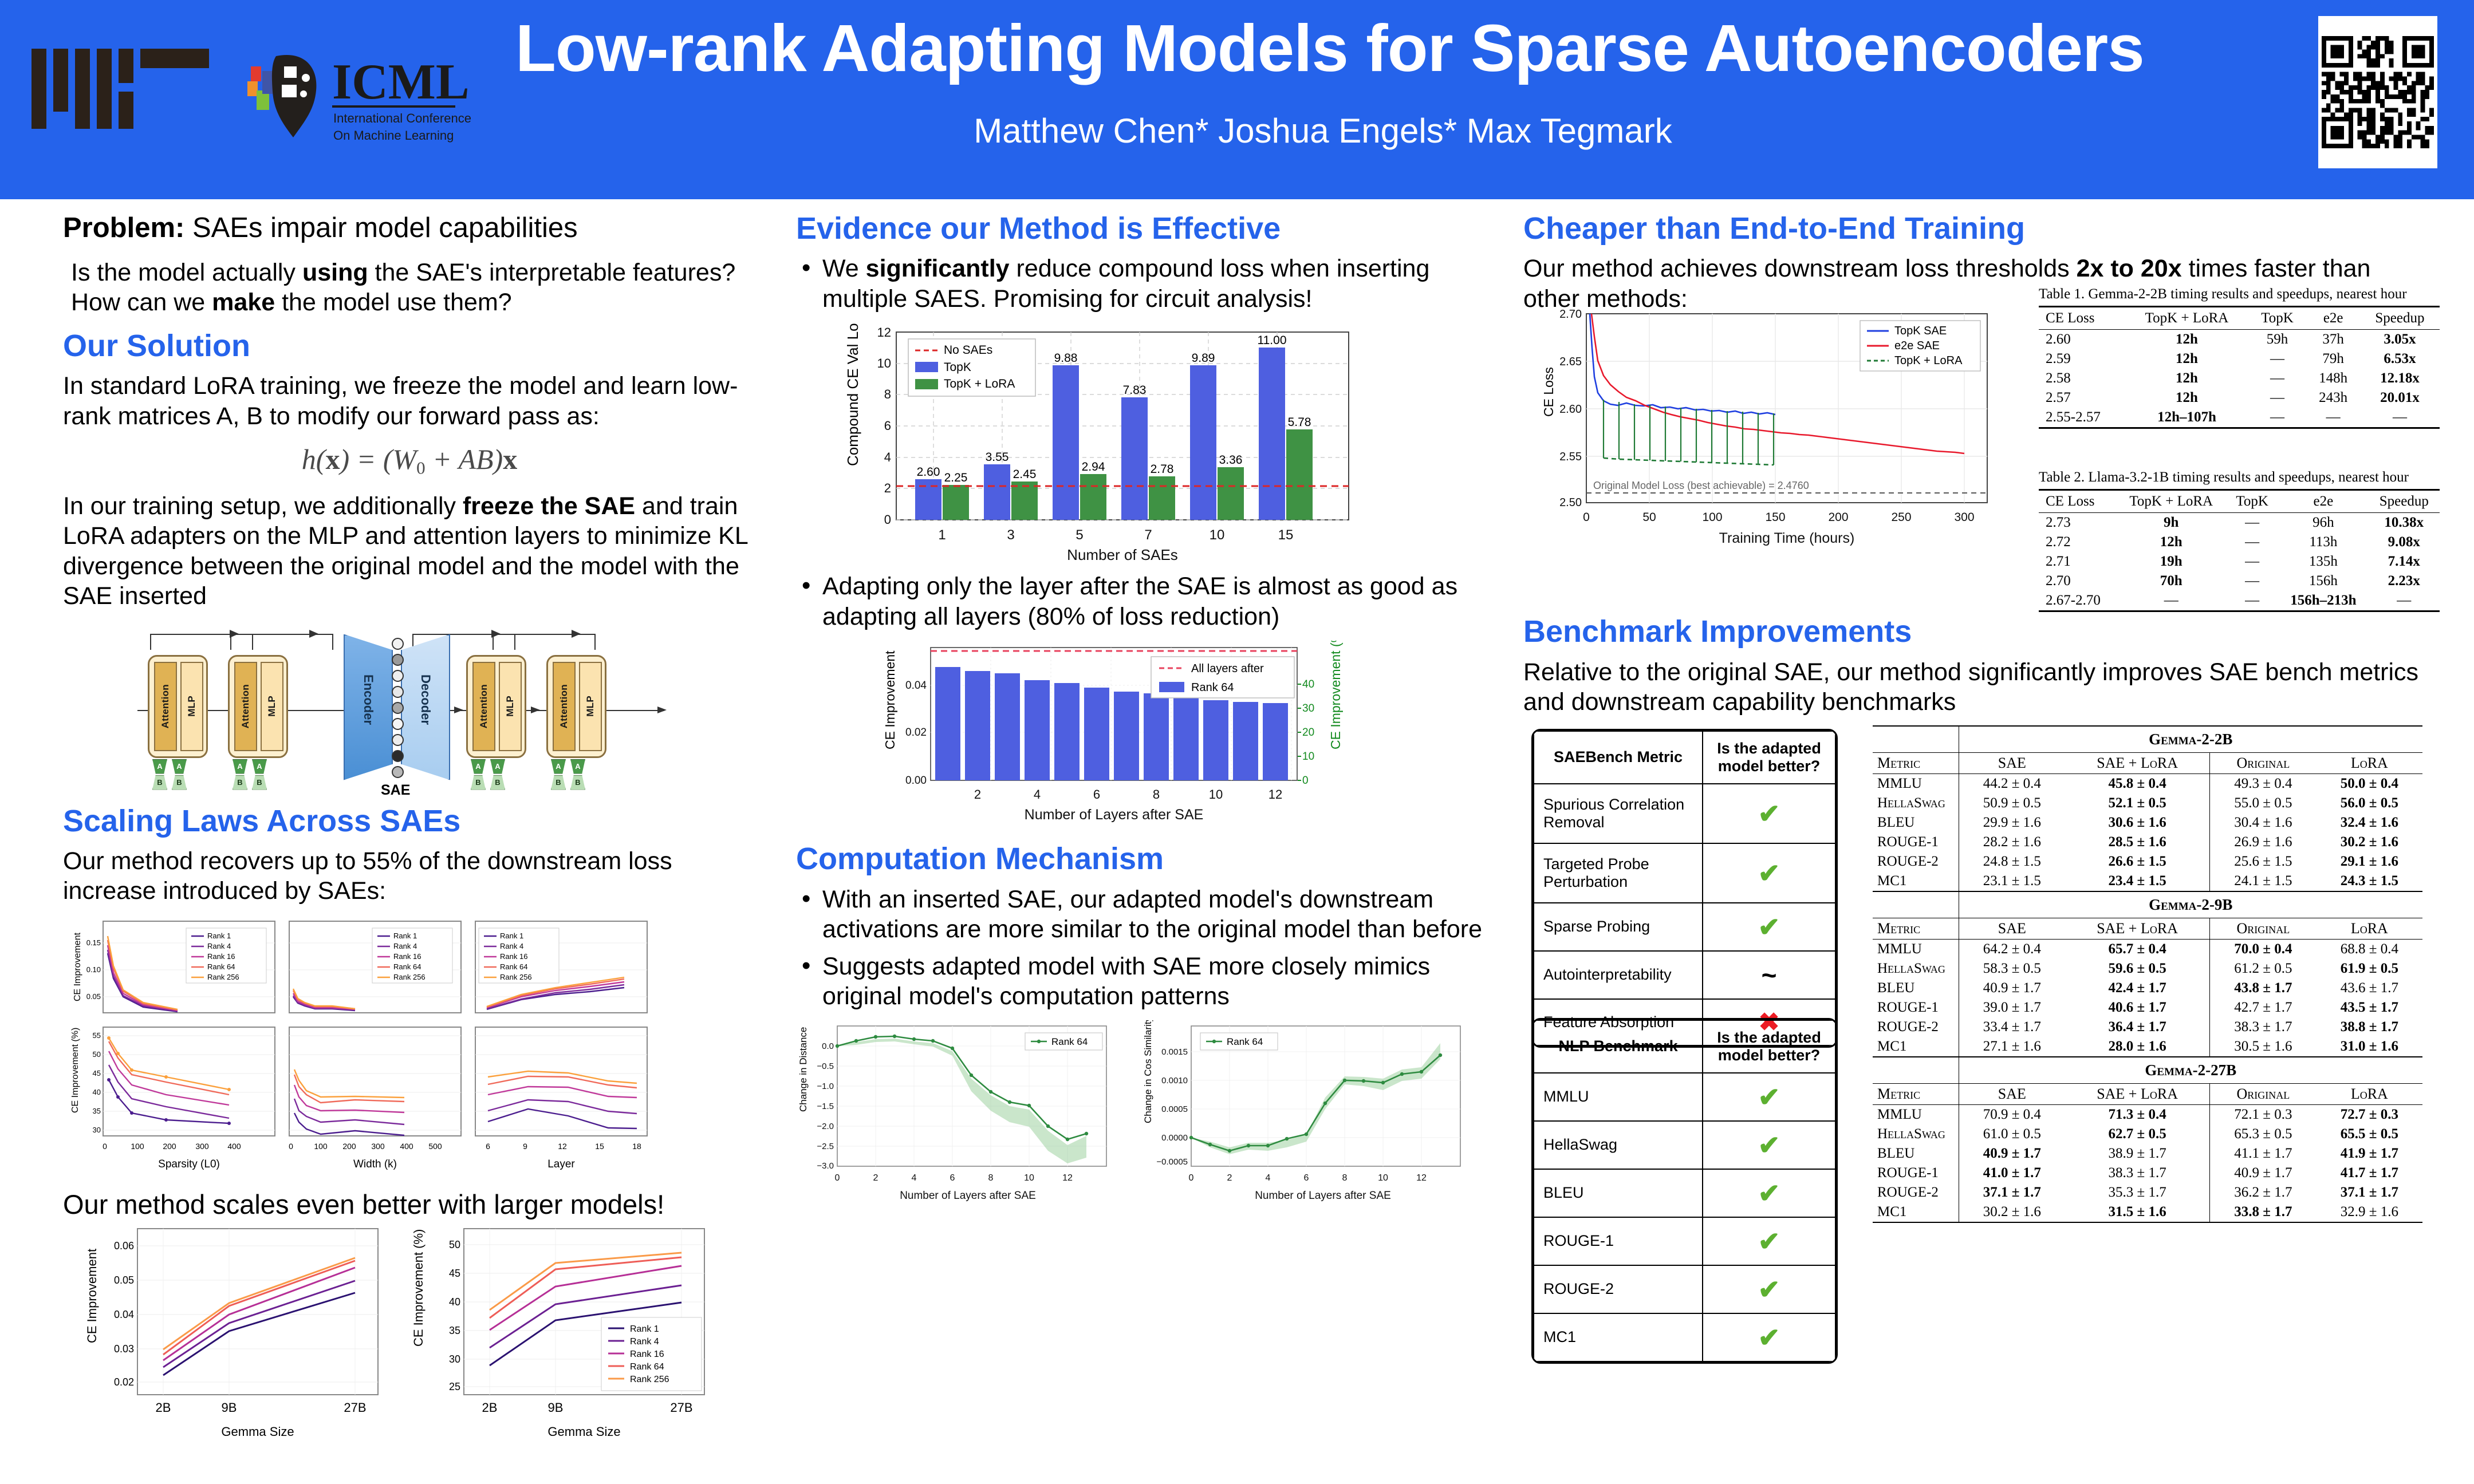 This screenshot has height=1484, width=2474. I want to click on t1-col-0: CE Loss, so click(2070, 318).